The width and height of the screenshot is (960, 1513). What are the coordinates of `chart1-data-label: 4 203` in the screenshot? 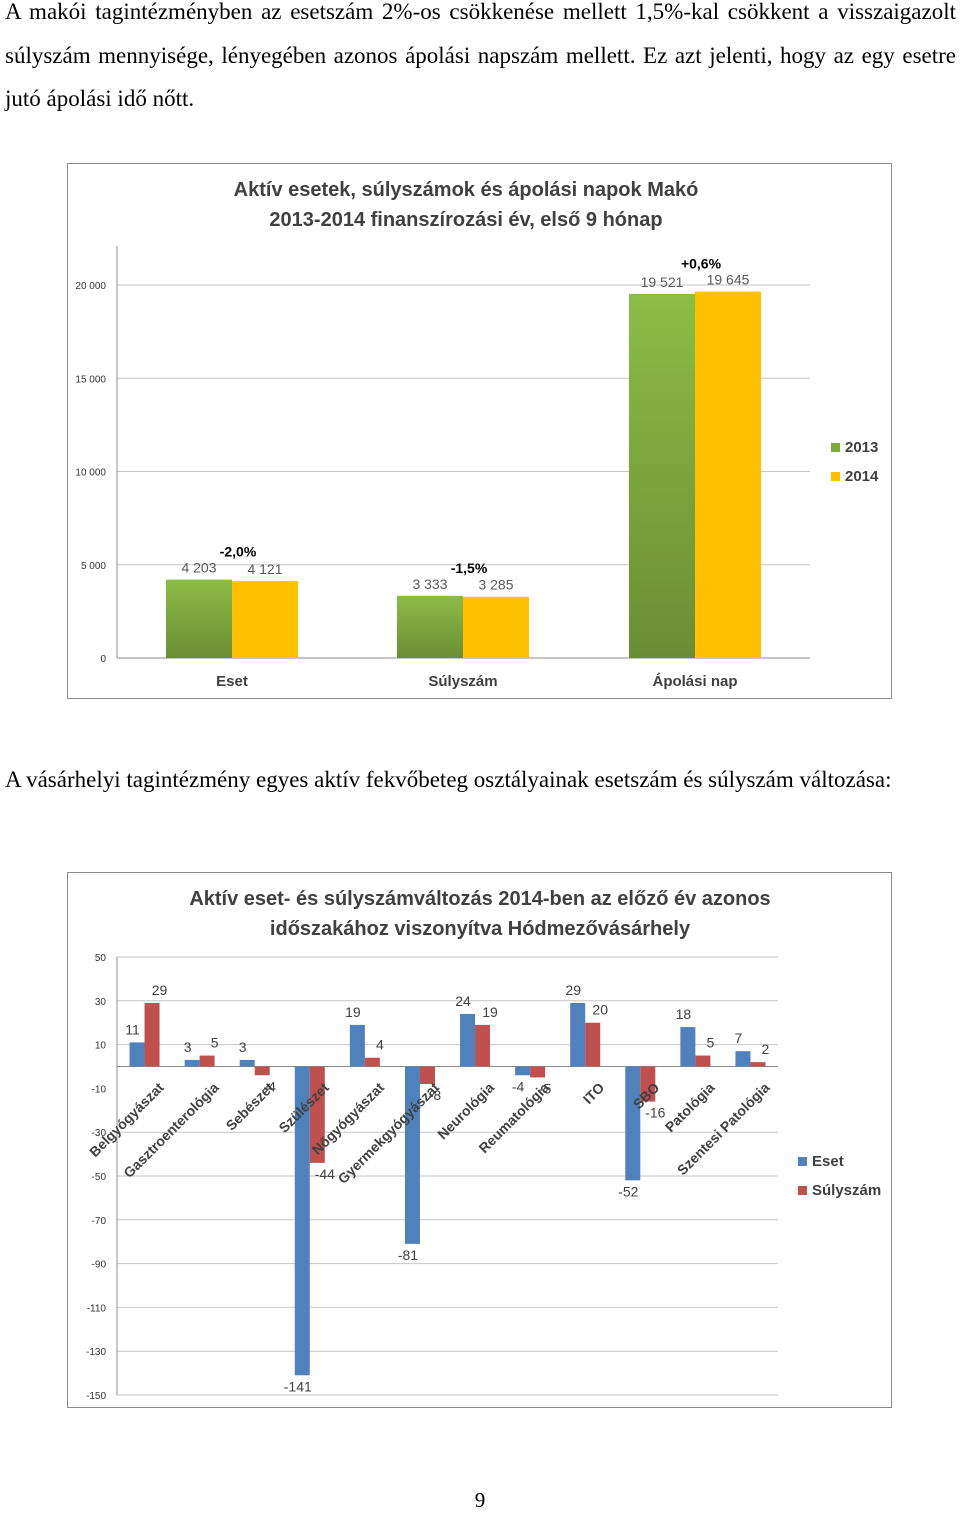 It's located at (198, 568).